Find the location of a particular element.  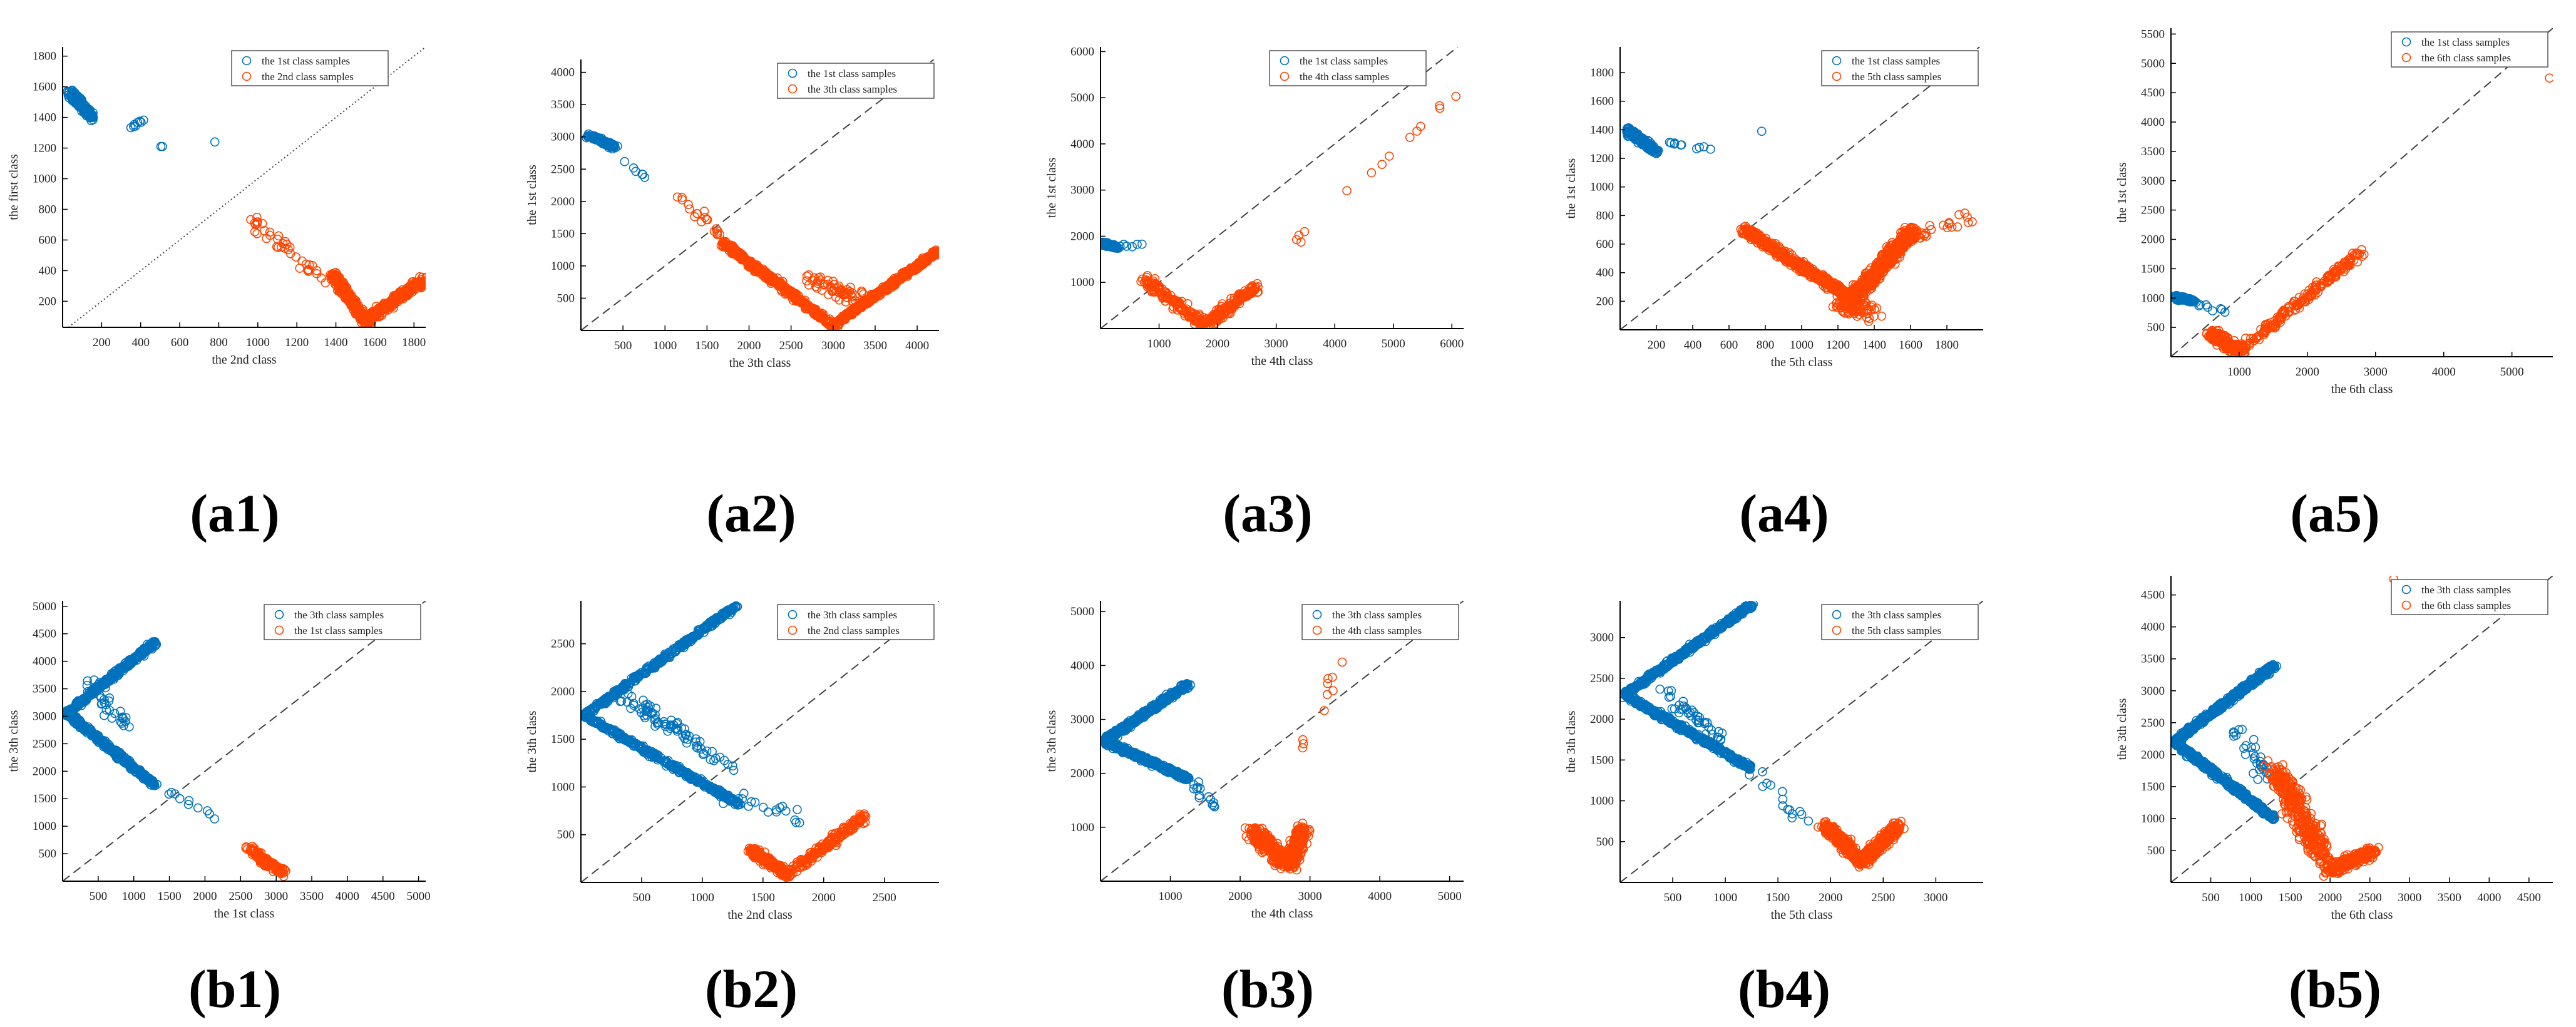

y-tick-label: 4500 is located at coordinates (2153, 93).